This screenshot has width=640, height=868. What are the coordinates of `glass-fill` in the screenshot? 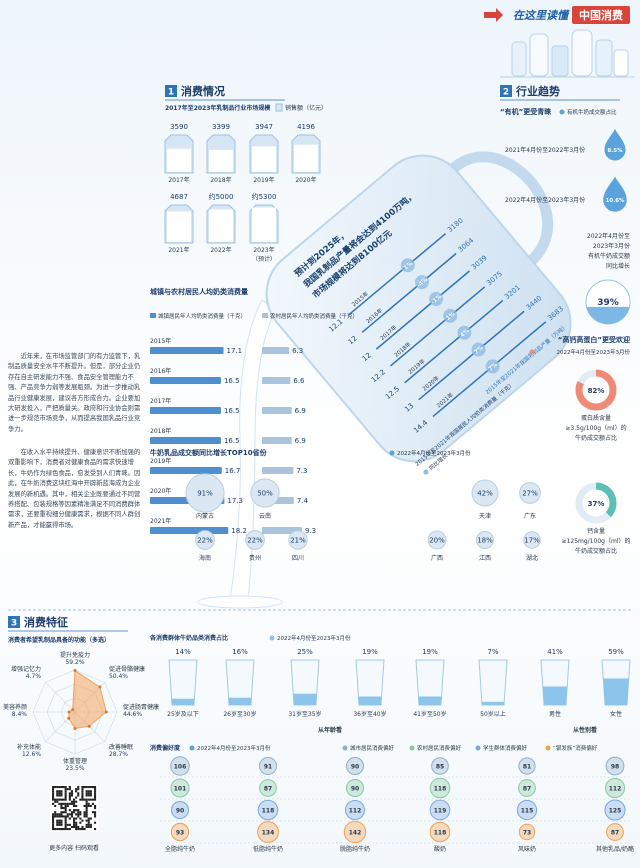 It's located at (555, 695).